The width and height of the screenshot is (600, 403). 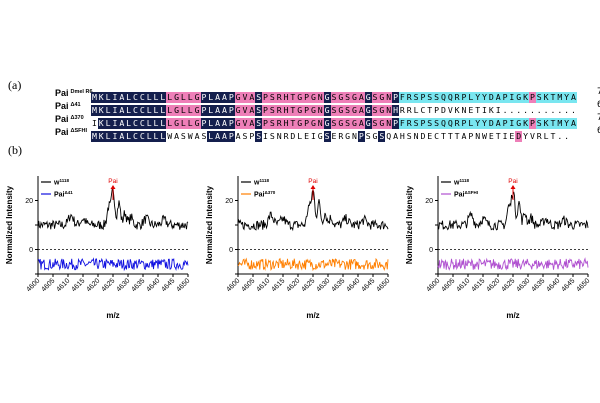 What do you see at coordinates (466, 194) in the screenshot?
I see `legend-label: PaiΔSFHI` at bounding box center [466, 194].